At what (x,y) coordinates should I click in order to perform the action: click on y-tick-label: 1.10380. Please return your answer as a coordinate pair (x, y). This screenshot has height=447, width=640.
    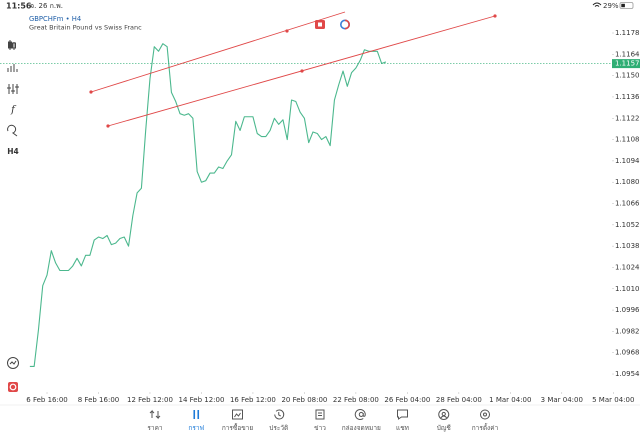
    Looking at the image, I should click on (627, 246).